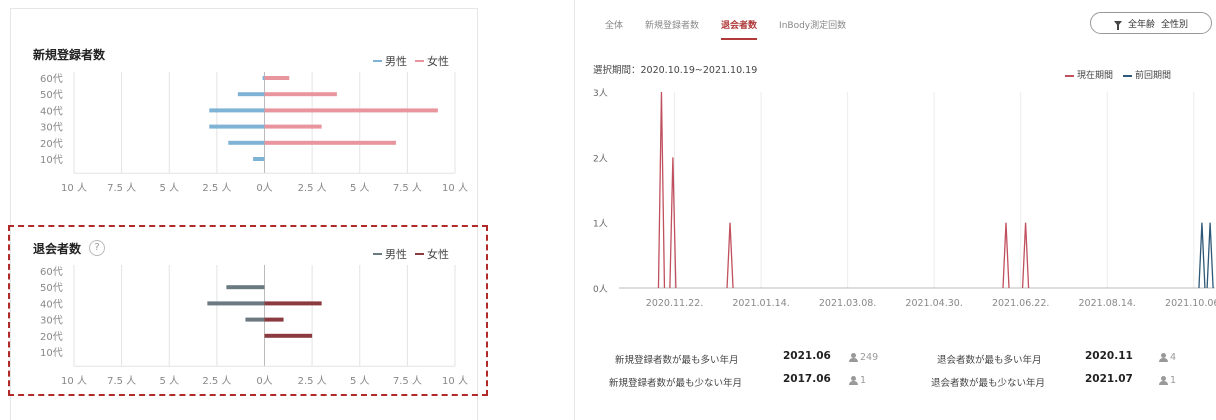 This screenshot has width=1216, height=420. I want to click on tab-all: 全体, so click(614, 26).